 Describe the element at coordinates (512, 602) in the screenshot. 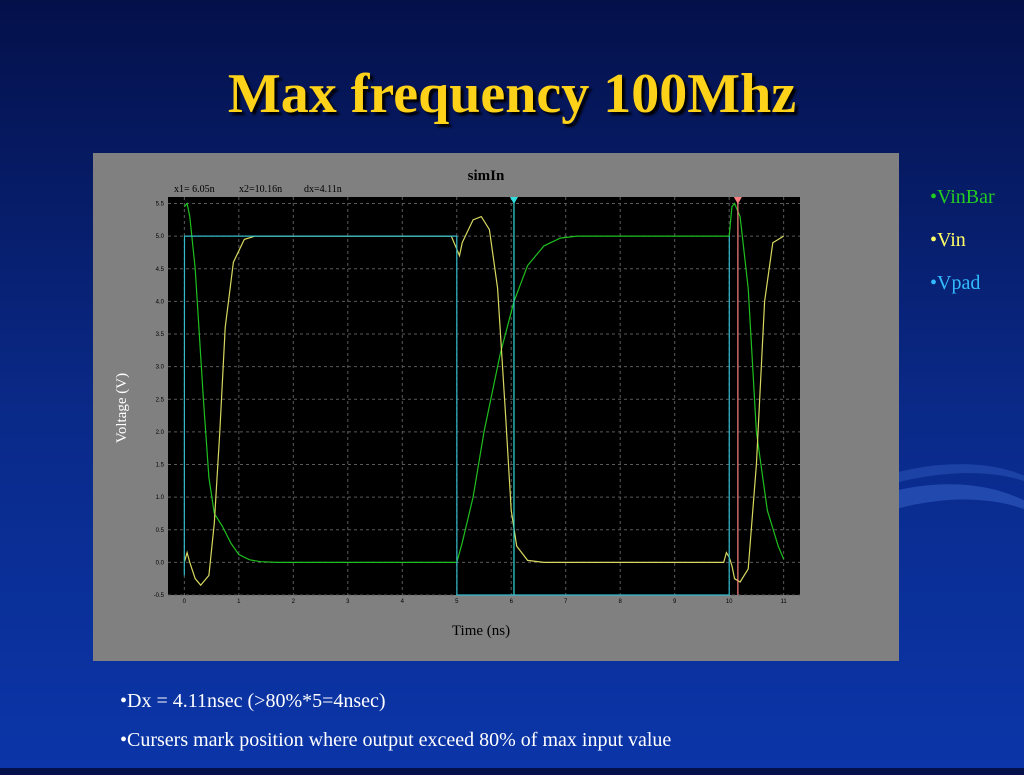

I see `x-tick-label: 6` at that location.